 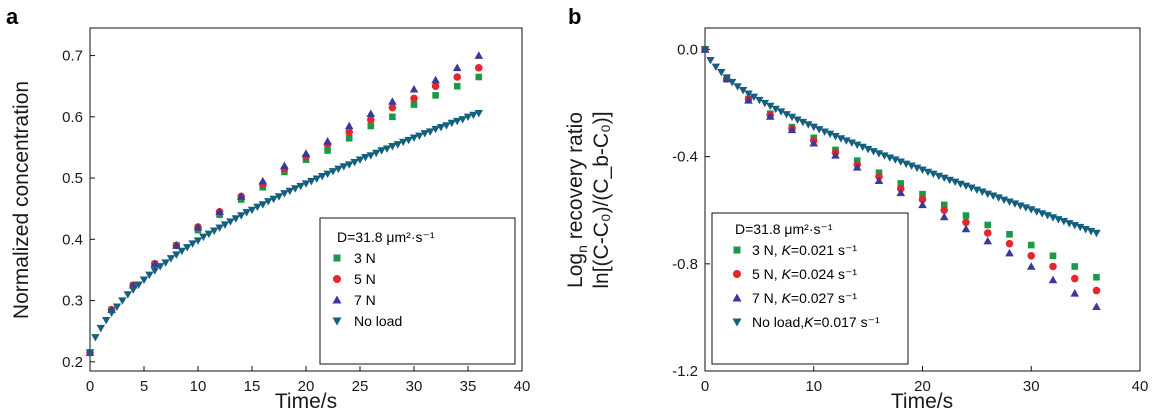 What do you see at coordinates (365, 300) in the screenshot?
I see `legend-label: 7 N` at bounding box center [365, 300].